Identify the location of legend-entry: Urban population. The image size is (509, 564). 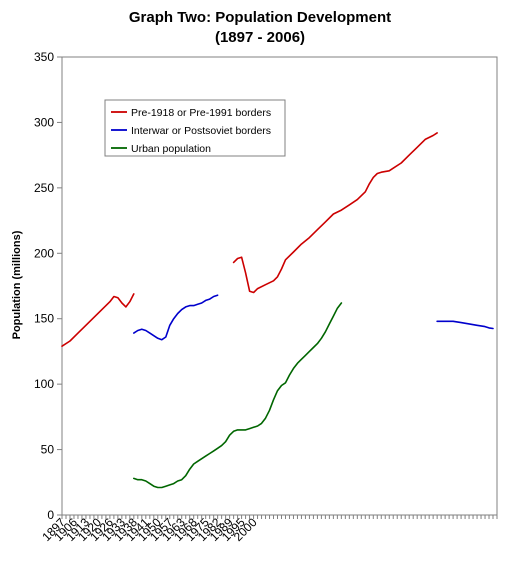
(171, 149).